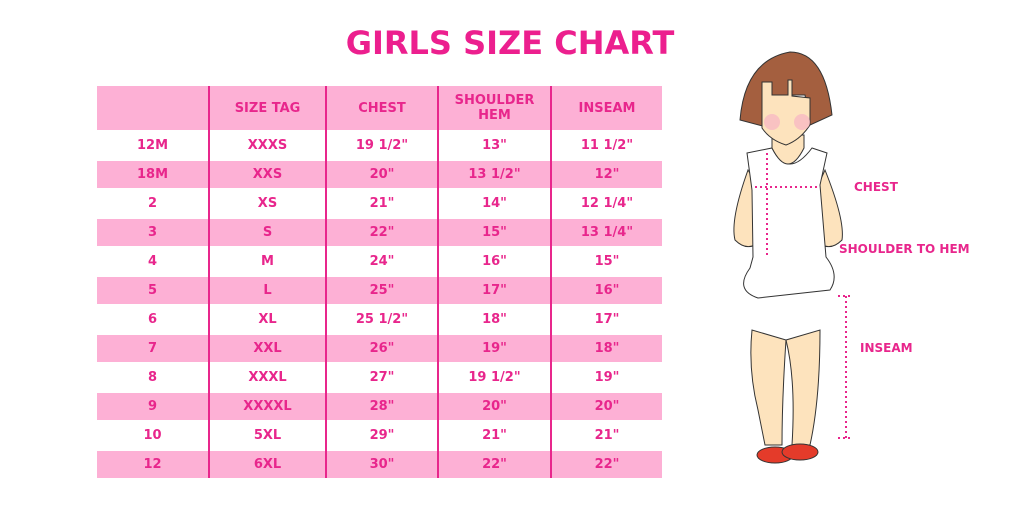  I want to click on table-row: 6 XL 25 1/2" 18" 17", so click(379, 319).